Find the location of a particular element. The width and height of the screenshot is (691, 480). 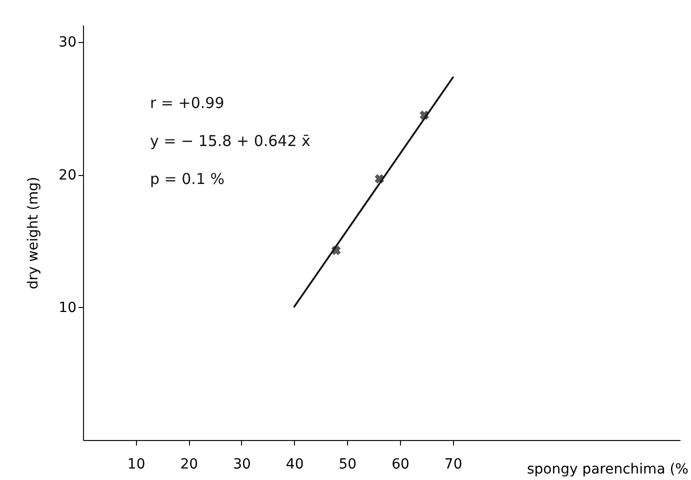

y-tick-label: 30 is located at coordinates (67, 42).